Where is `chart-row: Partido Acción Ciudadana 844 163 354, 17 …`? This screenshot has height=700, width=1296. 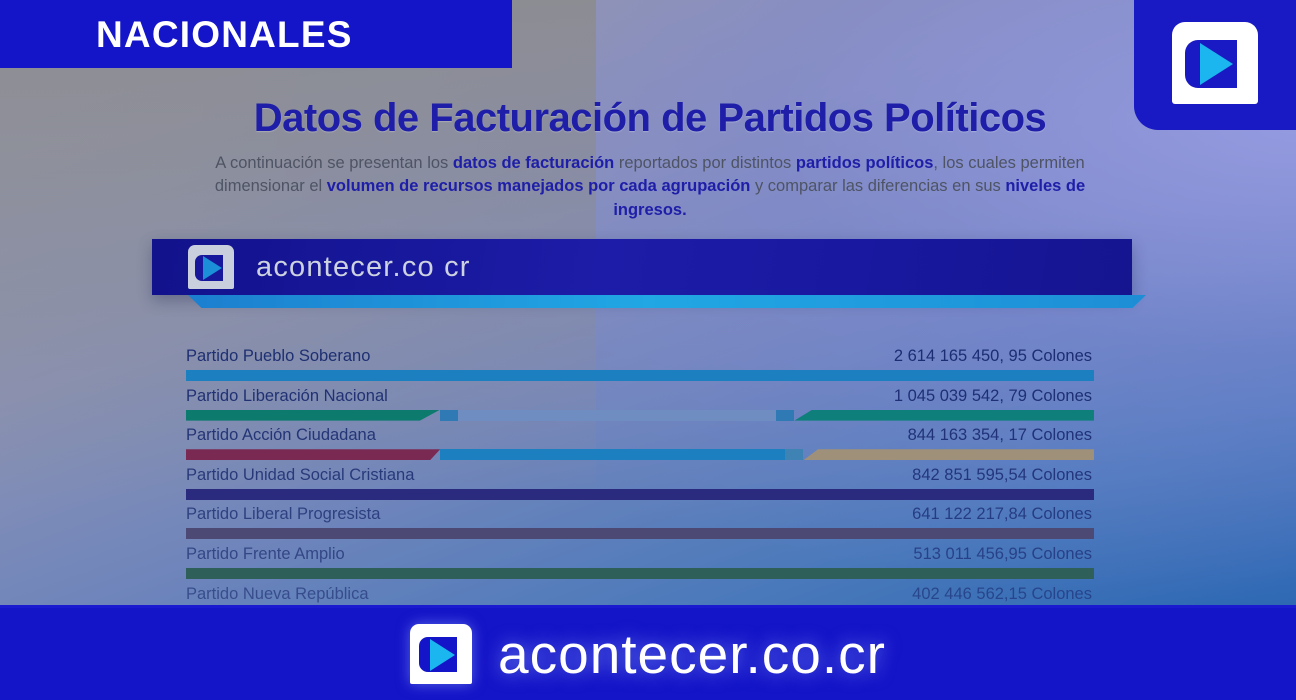
chart-row: Partido Acción Ciudadana 844 163 354, 17 … is located at coordinates (640, 442).